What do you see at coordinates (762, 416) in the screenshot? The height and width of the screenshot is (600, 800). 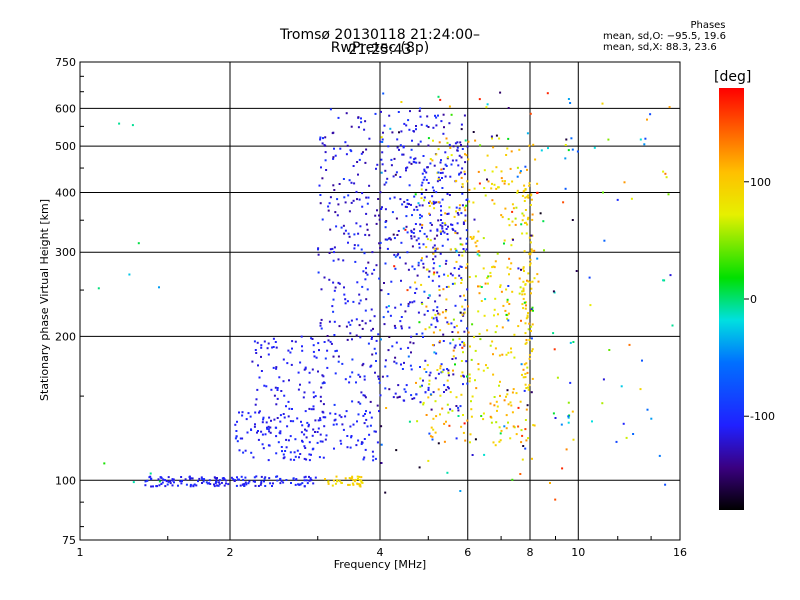 I see `colorbar-tick-label: -100` at bounding box center [762, 416].